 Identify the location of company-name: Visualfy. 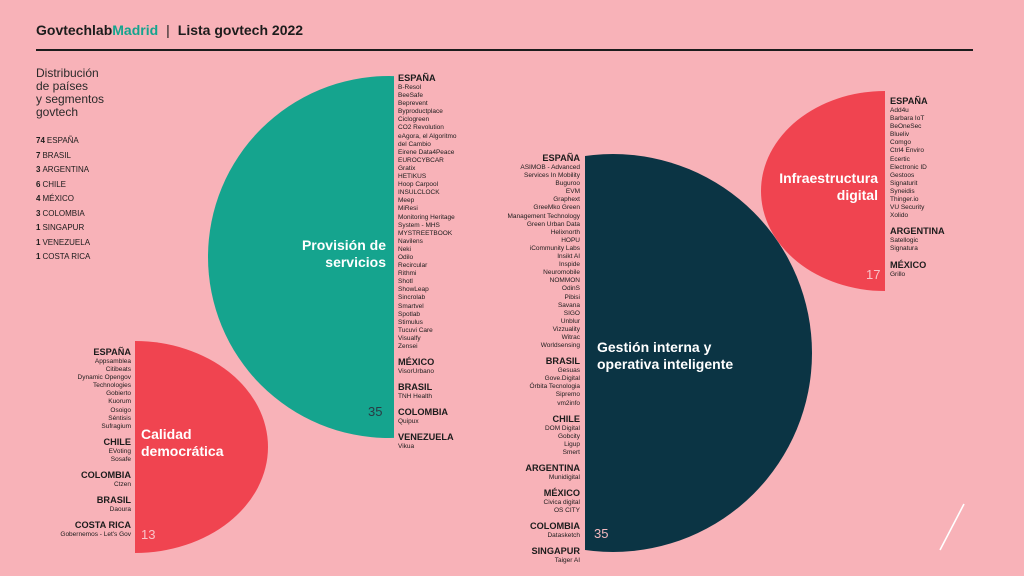
(409, 338).